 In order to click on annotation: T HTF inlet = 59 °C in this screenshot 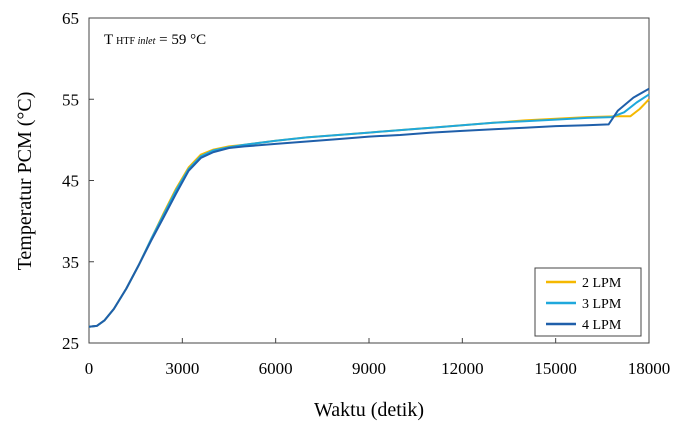, I will do `click(155, 40)`.